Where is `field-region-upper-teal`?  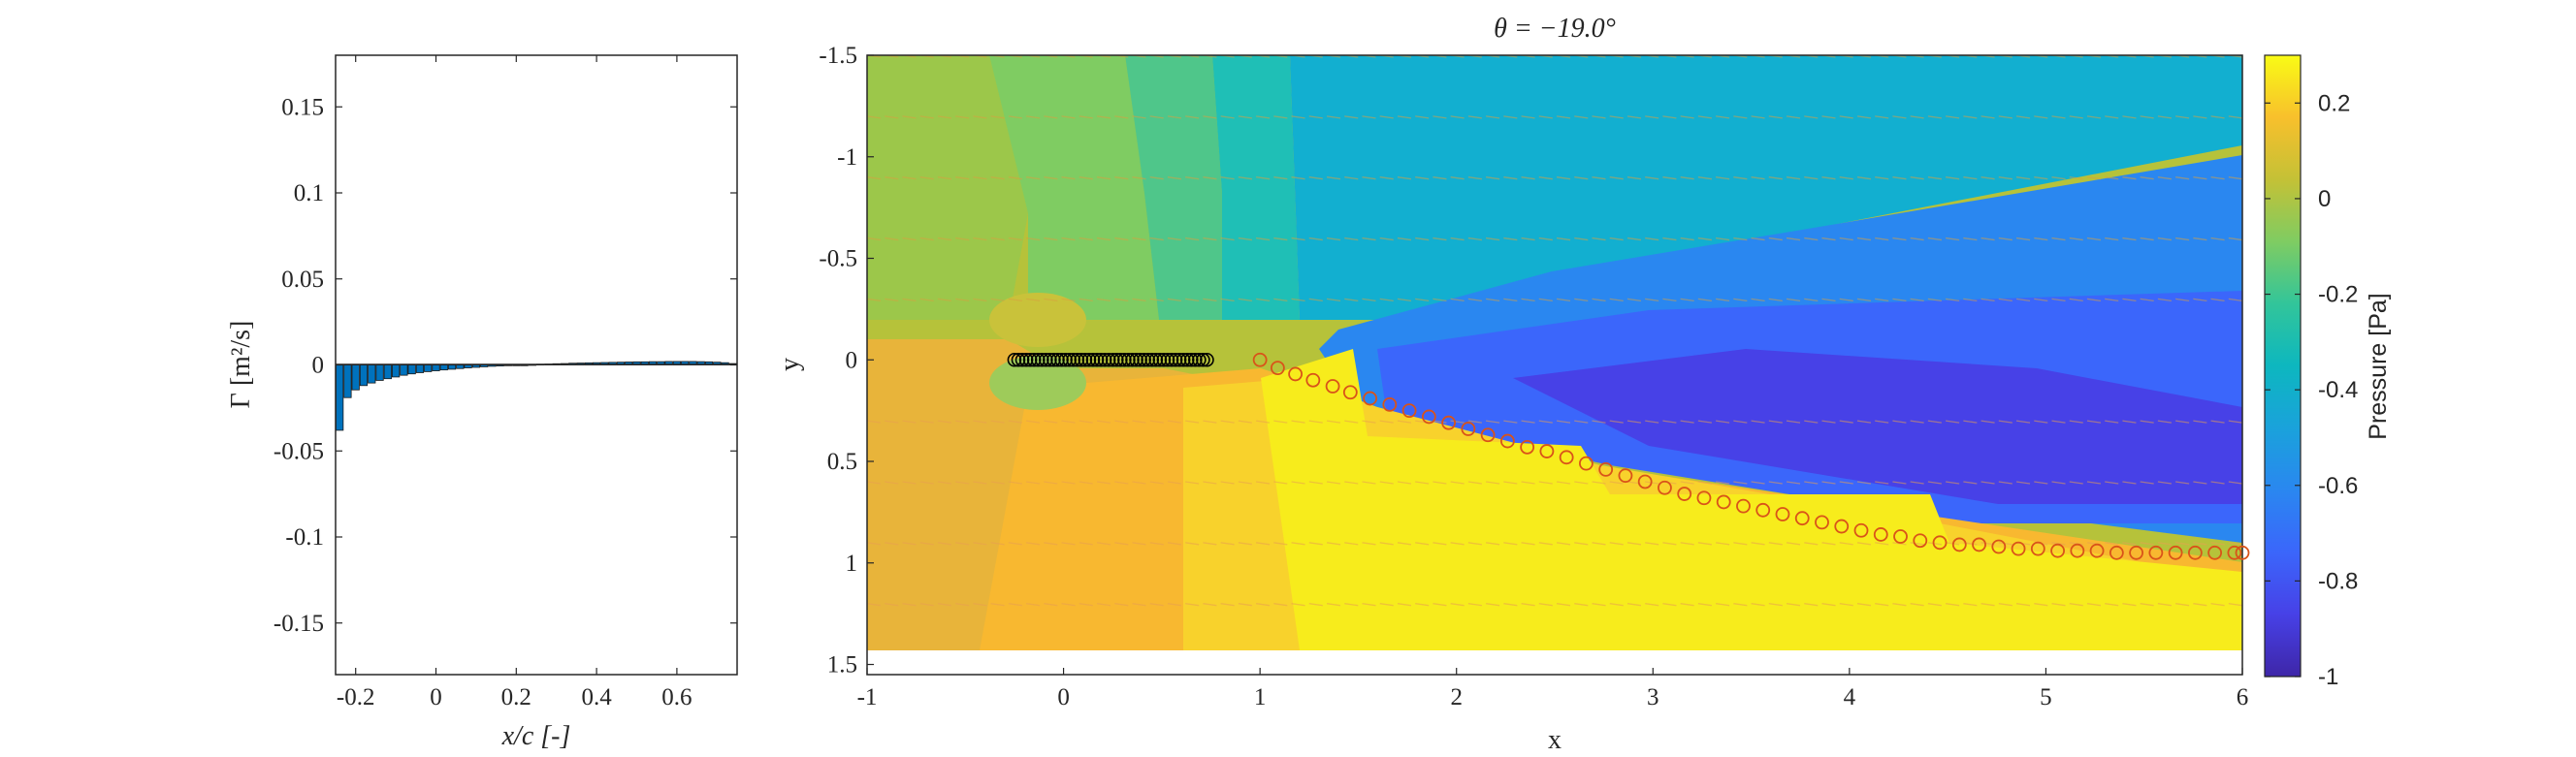
field-region-upper-teal is located at coordinates (1173, 187).